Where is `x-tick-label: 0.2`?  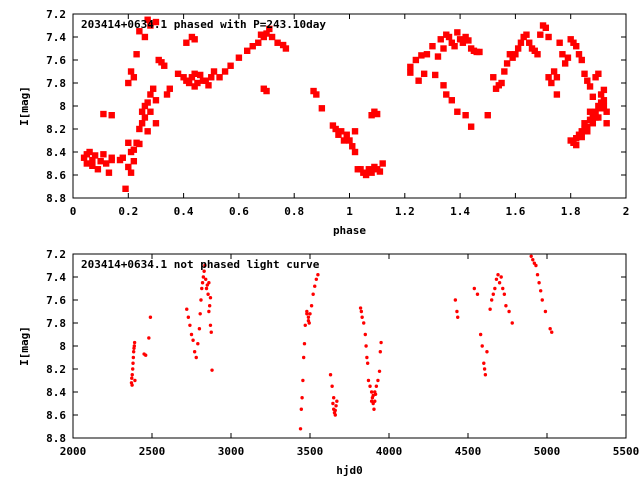
x-tick-label: 0.2 is located at coordinates (128, 211).